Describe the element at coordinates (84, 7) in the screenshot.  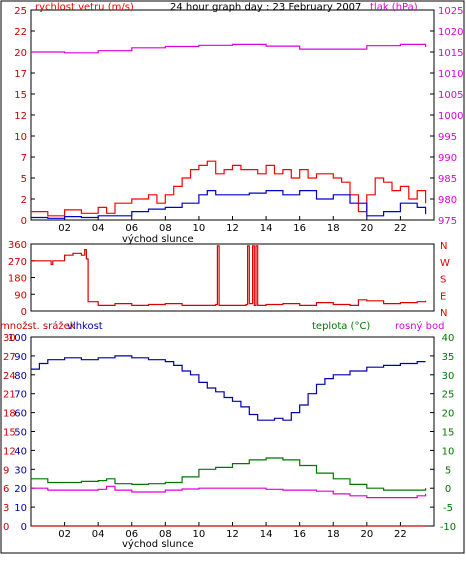
I see `wind-speed-axis-label: rychlost vetru (m/s)` at that location.